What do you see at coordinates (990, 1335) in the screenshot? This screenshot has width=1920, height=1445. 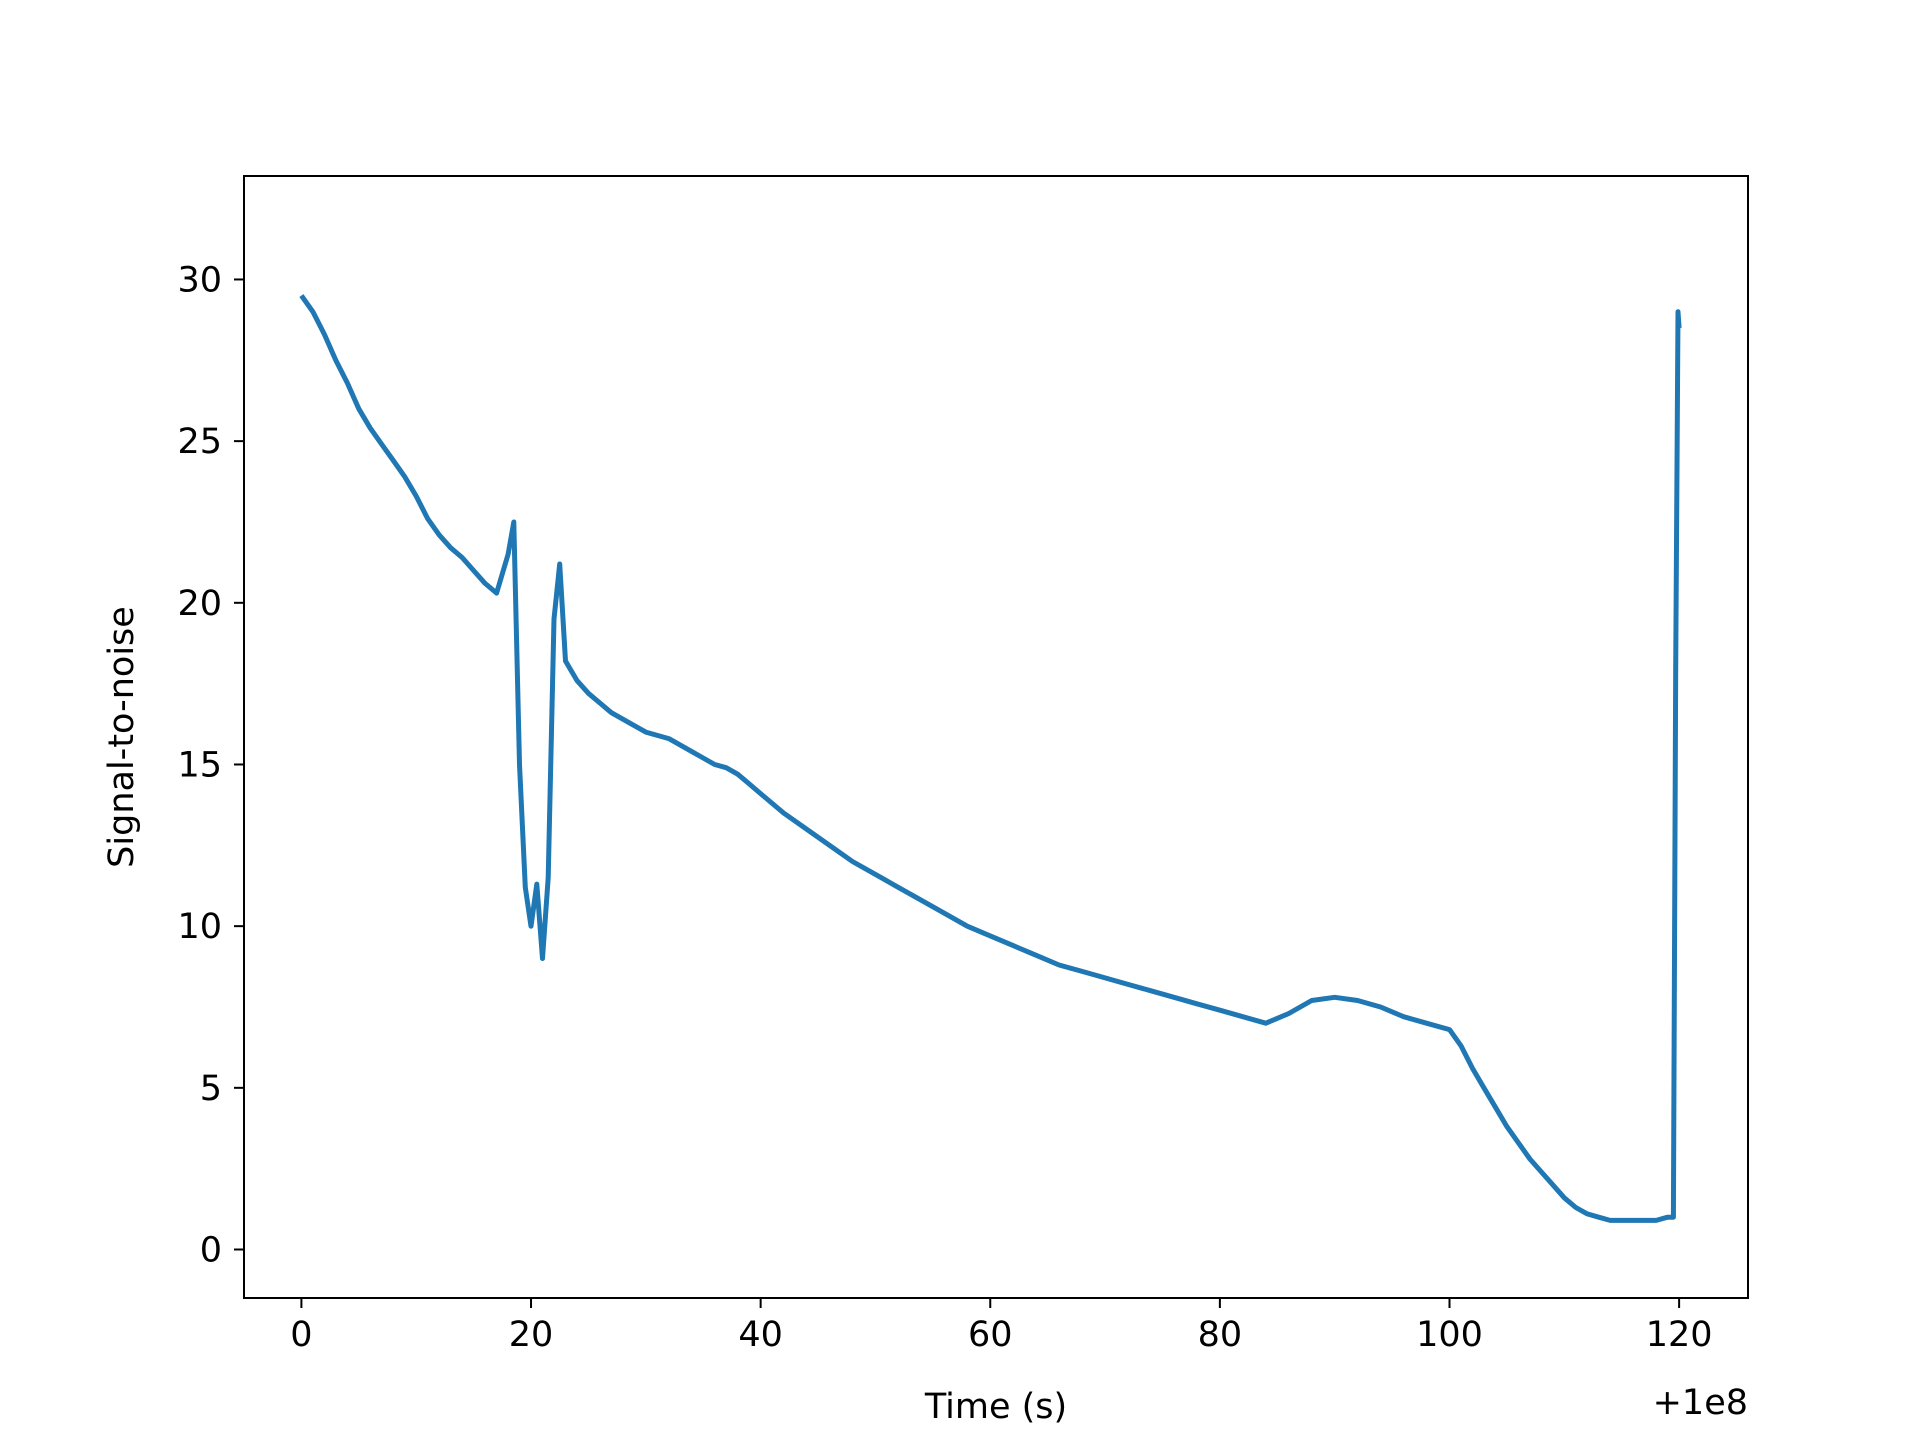 I see `x-tick-label: 60` at bounding box center [990, 1335].